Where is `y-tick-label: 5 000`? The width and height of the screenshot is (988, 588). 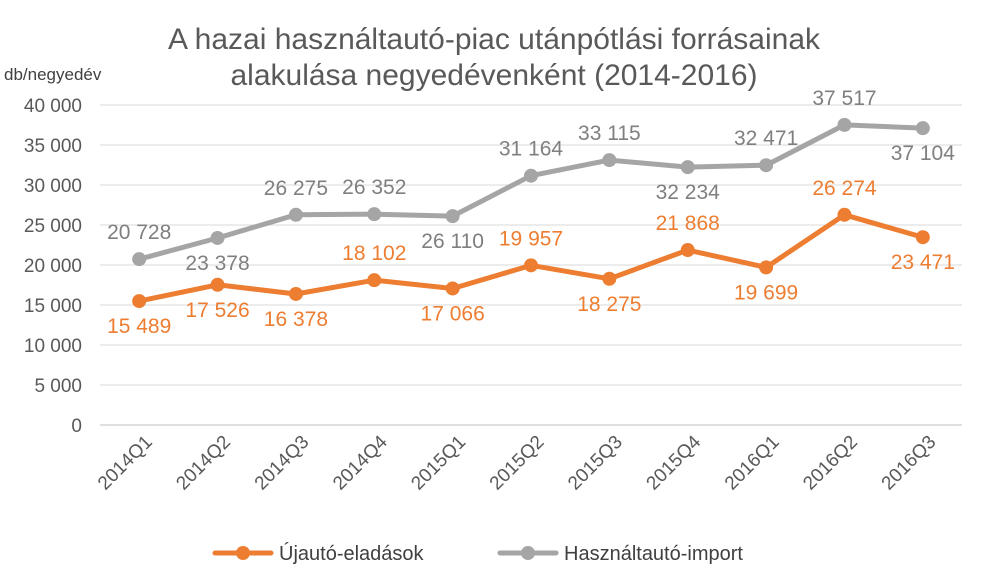
y-tick-label: 5 000 is located at coordinates (58, 386).